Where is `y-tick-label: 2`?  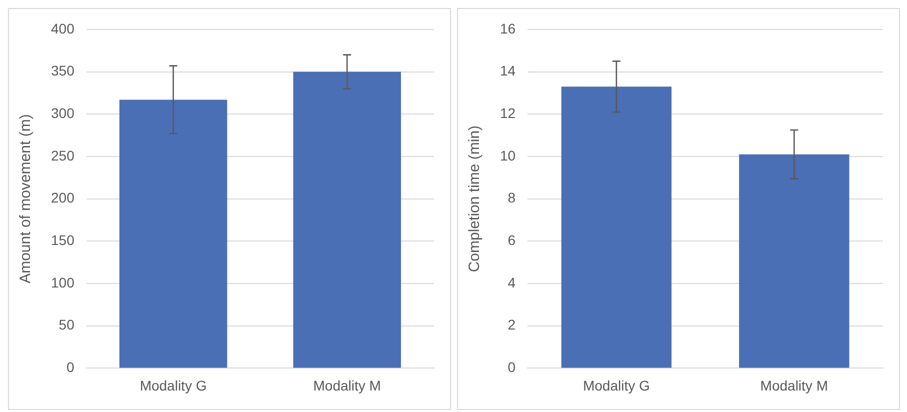 y-tick-label: 2 is located at coordinates (512, 324).